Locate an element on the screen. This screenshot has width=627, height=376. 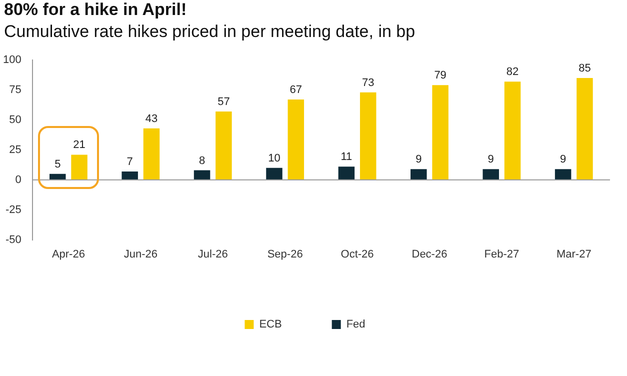
y-tick-label: 0 is located at coordinates (18, 180).